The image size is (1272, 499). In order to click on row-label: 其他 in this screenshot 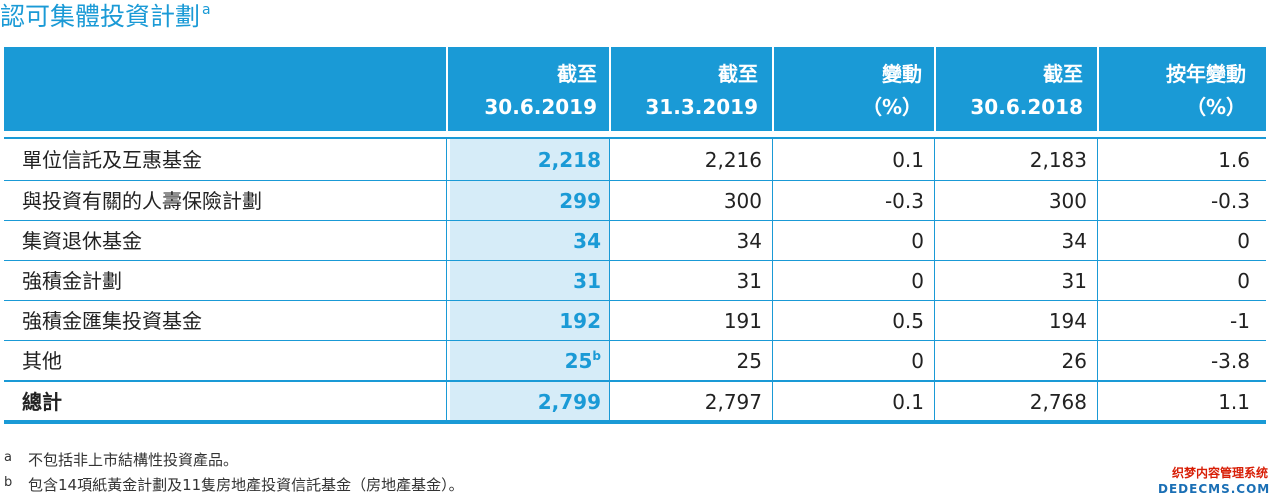, I will do `click(42, 361)`.